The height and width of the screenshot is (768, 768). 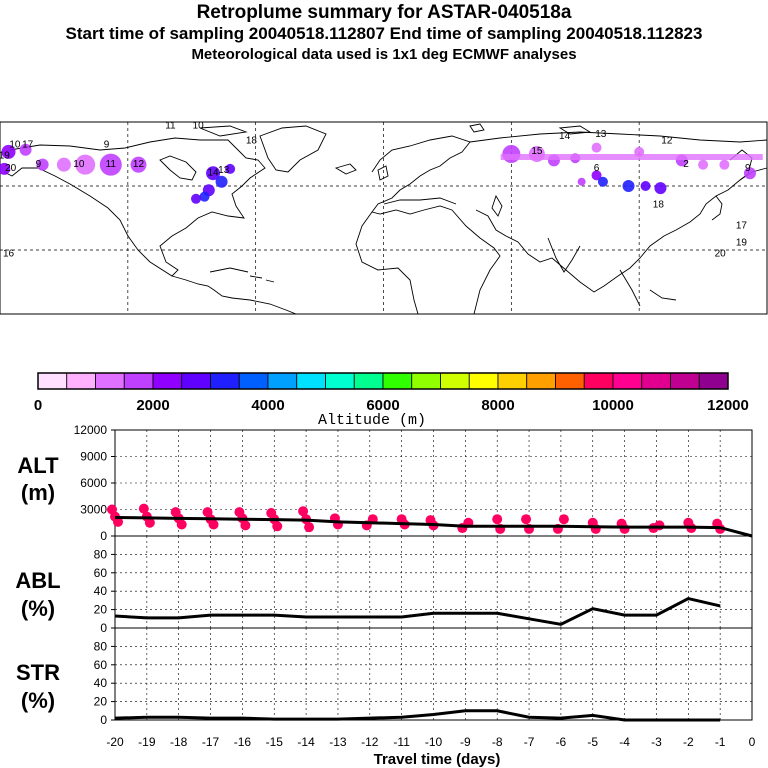 I want to click on colorbar-tick-label: 4000, so click(x=267, y=405).